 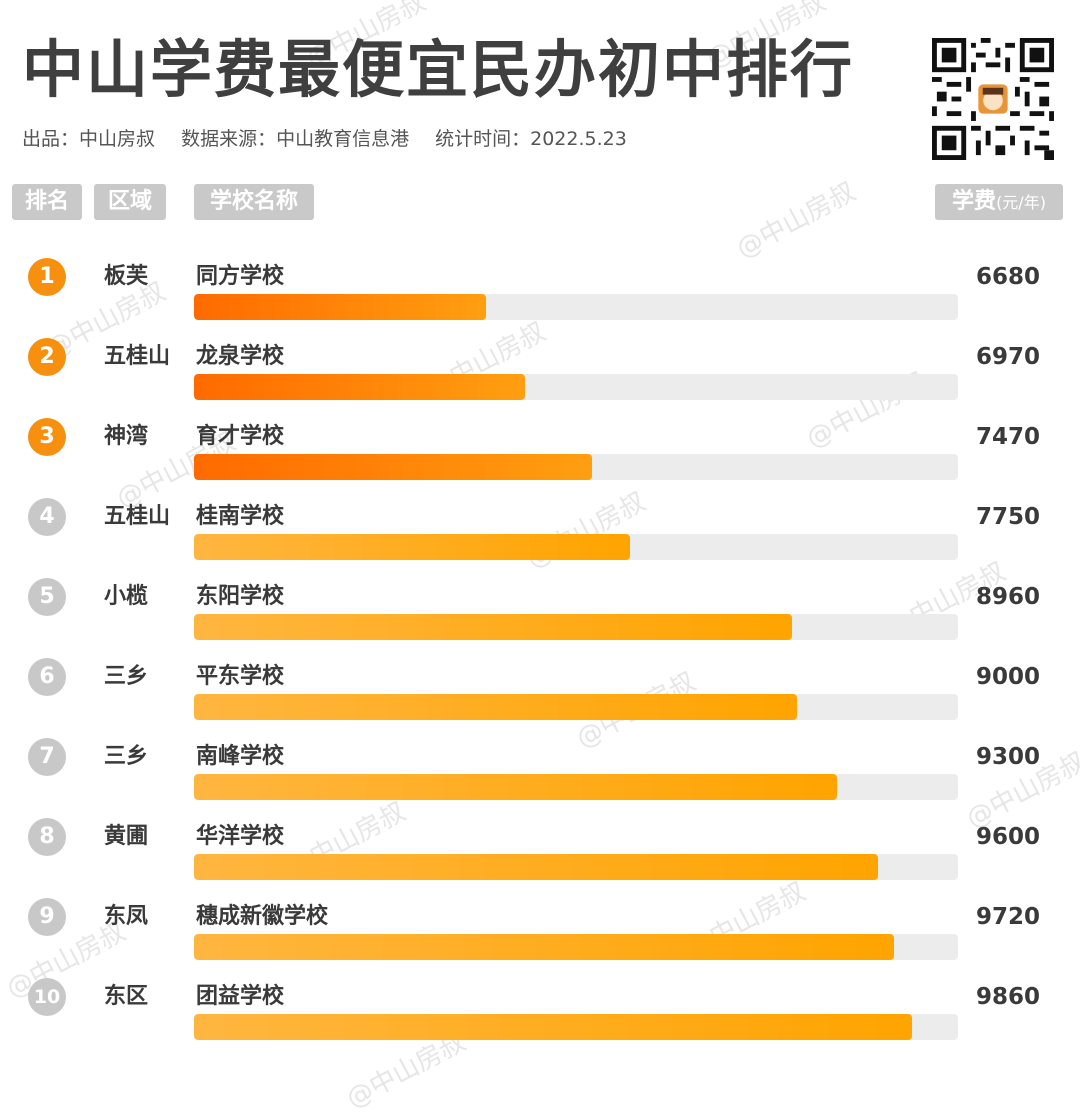 I want to click on rank-badge: 10, so click(x=47, y=997).